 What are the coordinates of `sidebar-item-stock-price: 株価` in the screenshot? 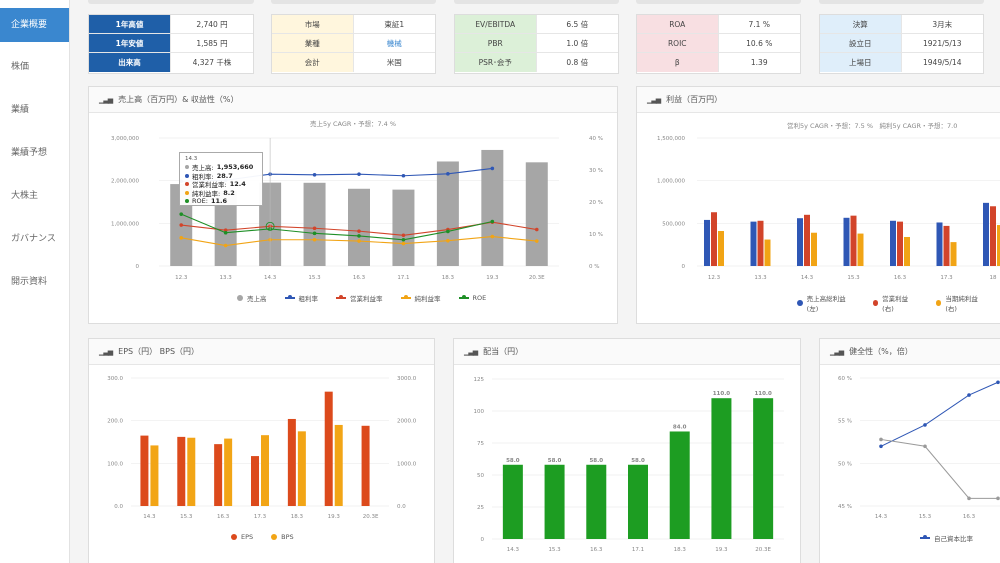 It's located at (20, 67).